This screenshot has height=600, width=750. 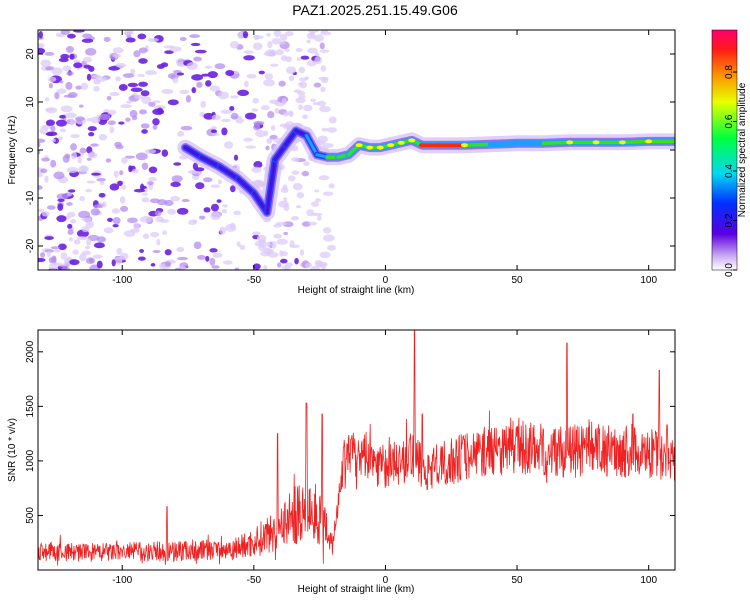 What do you see at coordinates (254, 580) in the screenshot?
I see `snr-x-tick-label: -50` at bounding box center [254, 580].